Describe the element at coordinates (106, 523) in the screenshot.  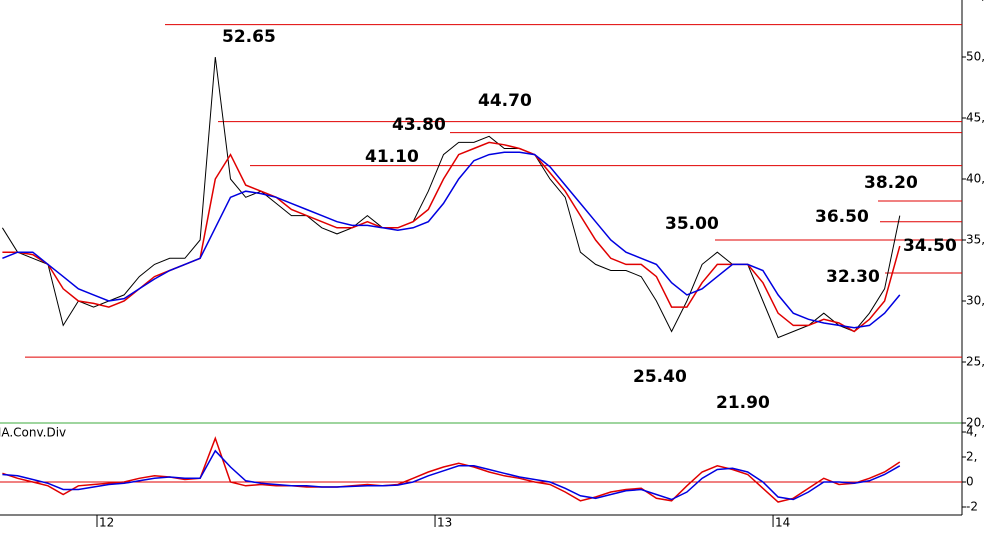
I see `x-tick-label: 12` at that location.